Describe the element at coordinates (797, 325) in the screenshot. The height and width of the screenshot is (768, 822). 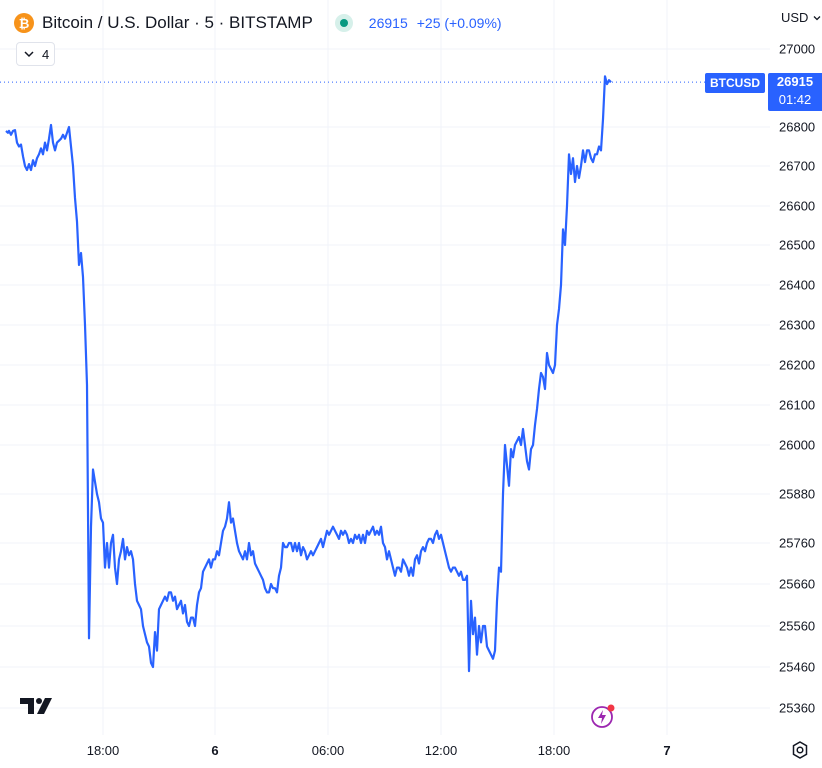
I see `price-tick-label: 26300` at that location.